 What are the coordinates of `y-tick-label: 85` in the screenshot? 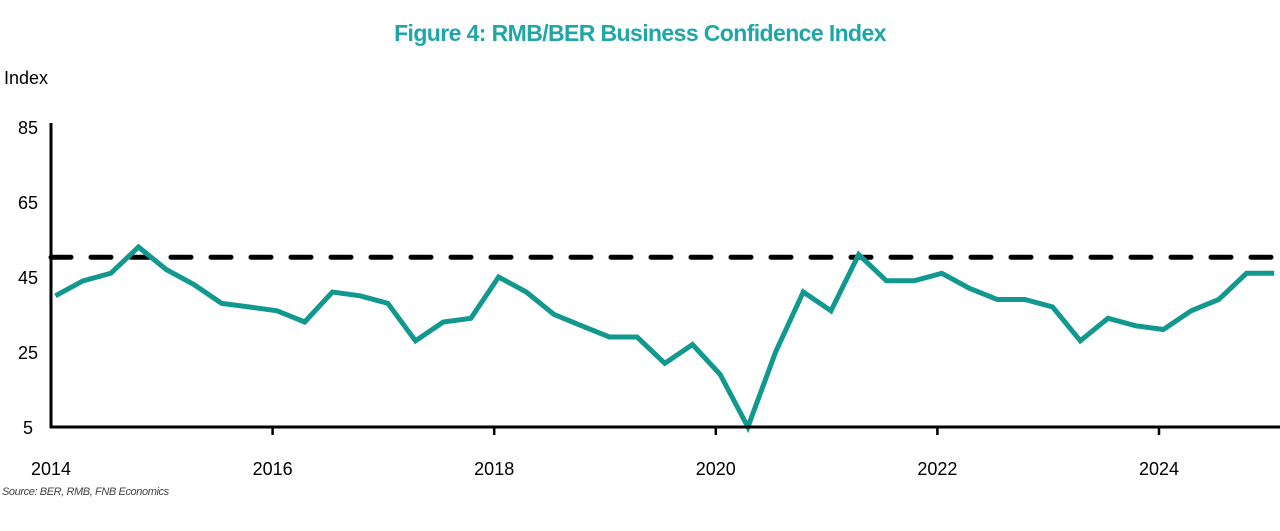 It's located at (28, 128).